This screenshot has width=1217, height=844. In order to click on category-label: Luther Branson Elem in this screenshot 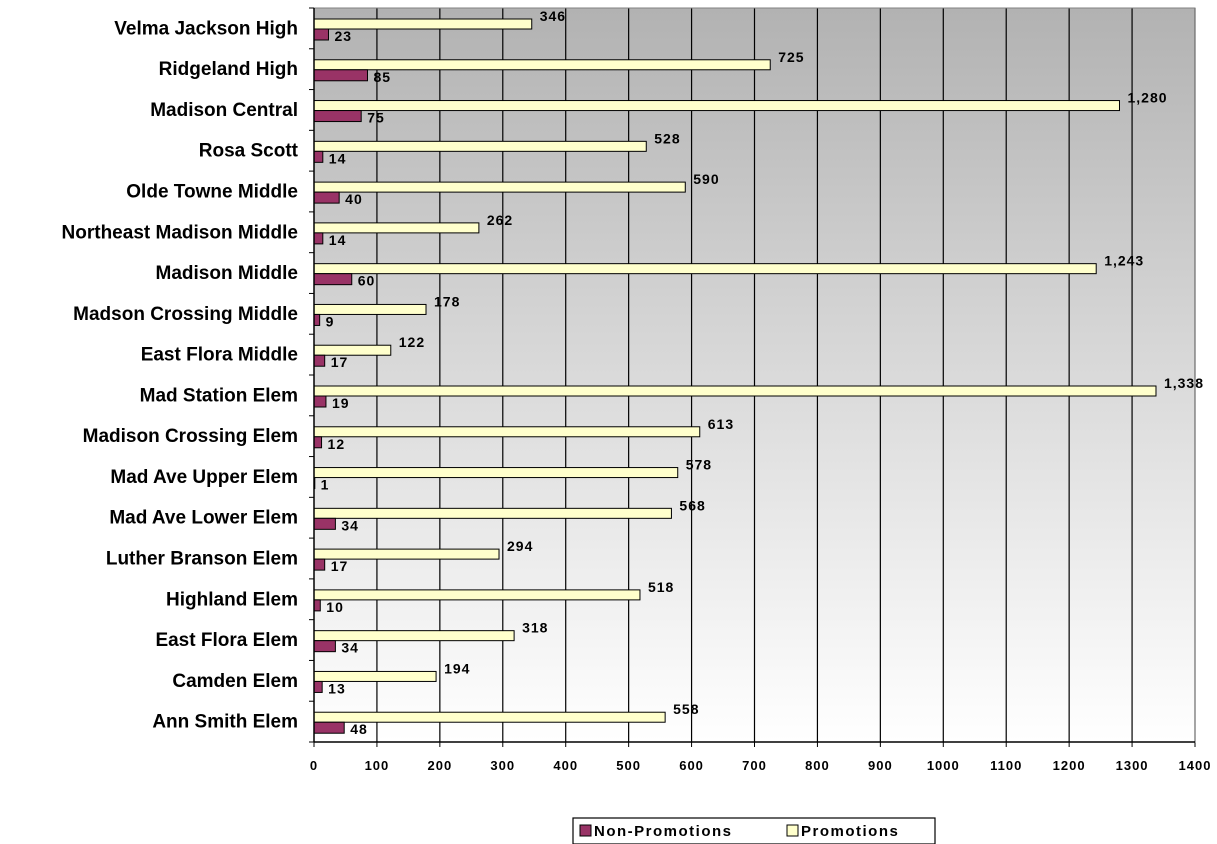, I will do `click(202, 559)`.